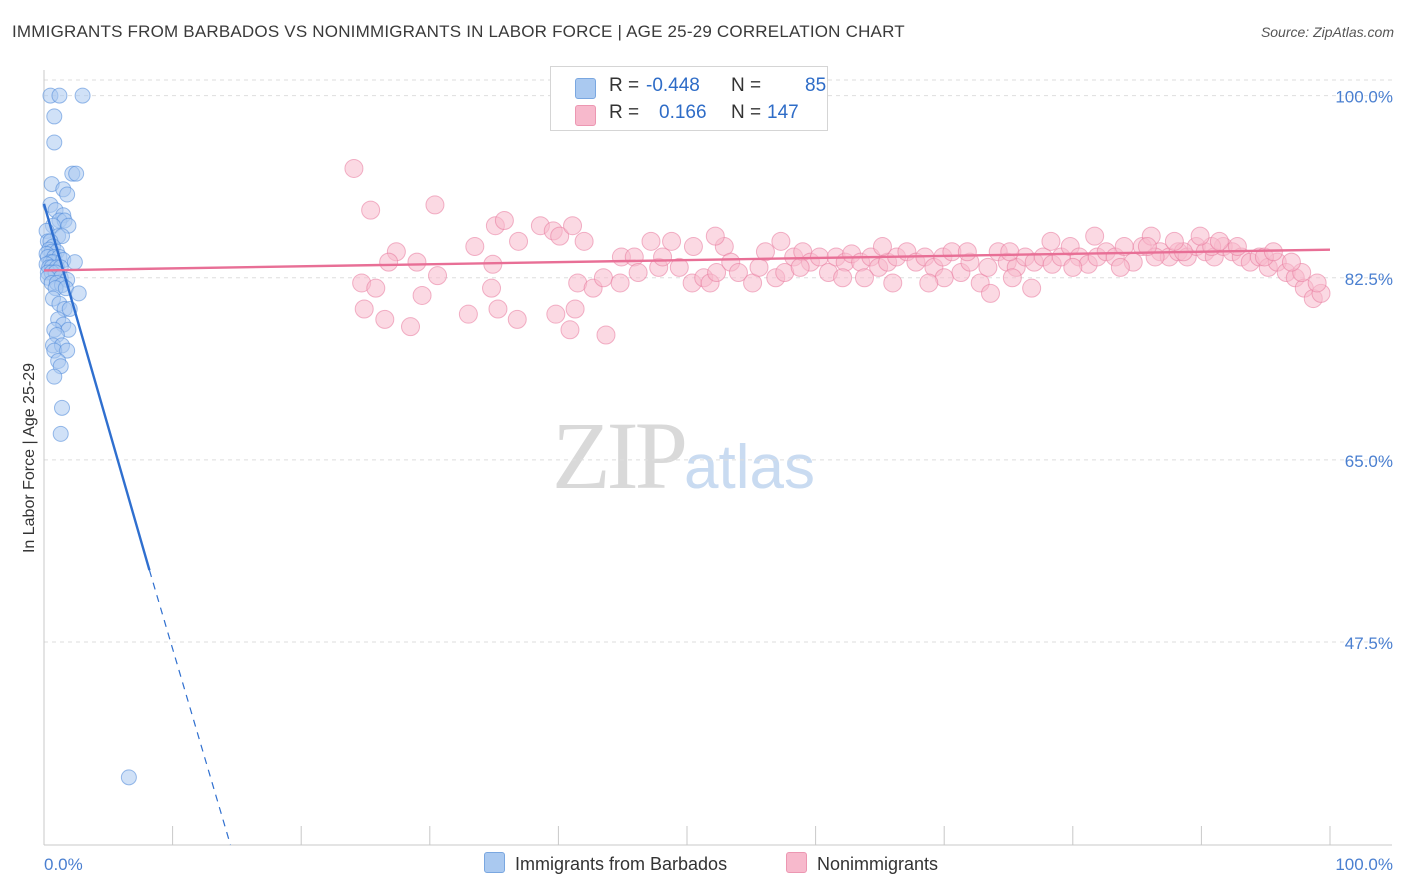 The image size is (1406, 892). Describe the element at coordinates (621, 864) in the screenshot. I see `bottom-legend-label-barbados: Immigrants from Barbados` at that location.